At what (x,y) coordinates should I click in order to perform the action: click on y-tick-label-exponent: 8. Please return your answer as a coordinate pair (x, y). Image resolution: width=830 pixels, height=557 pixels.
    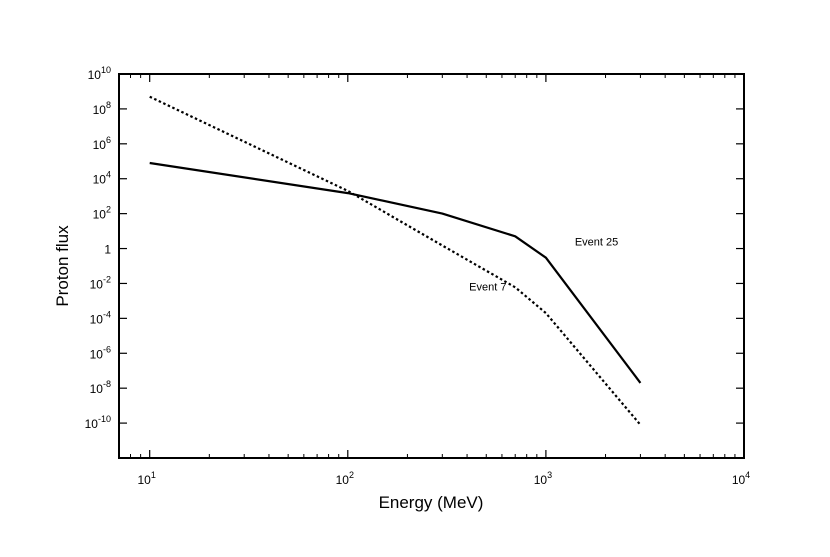
    Looking at the image, I should click on (108, 105).